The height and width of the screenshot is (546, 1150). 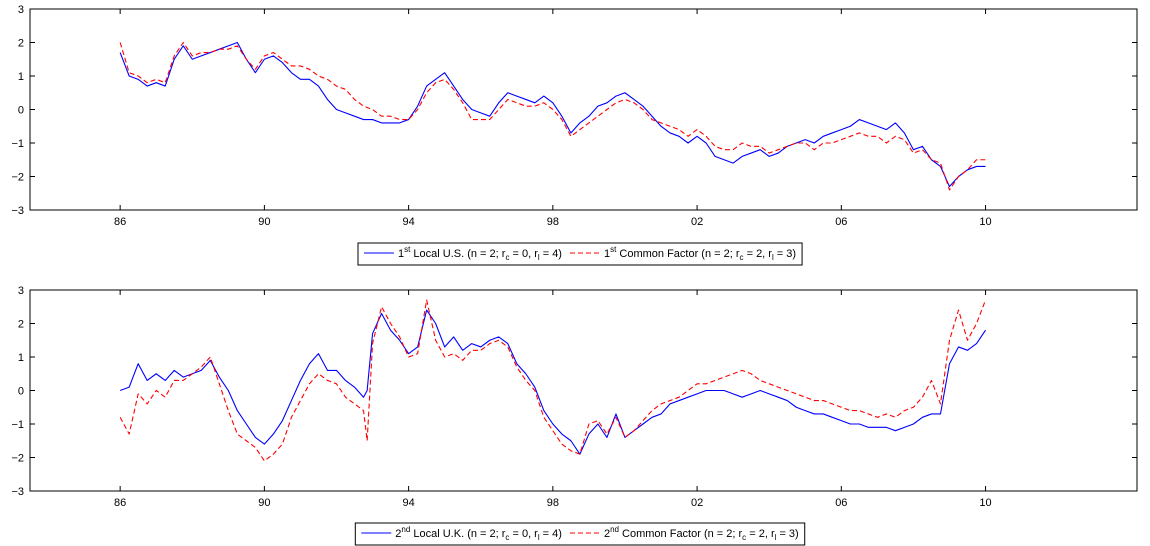 What do you see at coordinates (478, 533) in the screenshot?
I see `legend-entry-1: 2nd Local U.K. (n = 2; rc = 0, rl = 4)` at bounding box center [478, 533].